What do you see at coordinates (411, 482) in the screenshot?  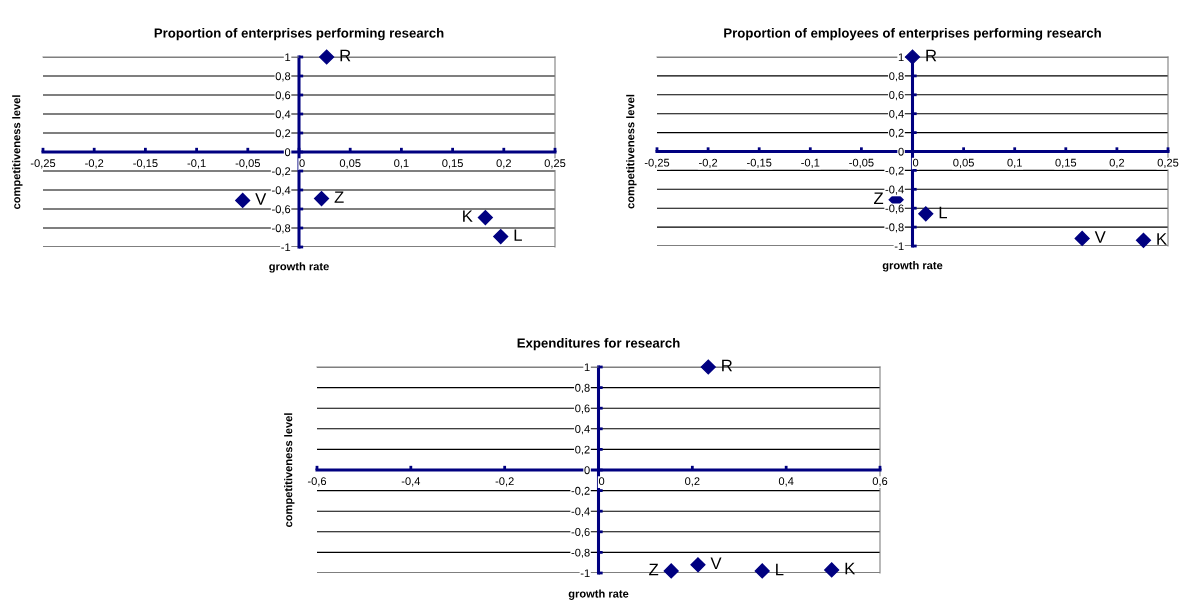 I see `x-tick-label: -0,4` at bounding box center [411, 482].